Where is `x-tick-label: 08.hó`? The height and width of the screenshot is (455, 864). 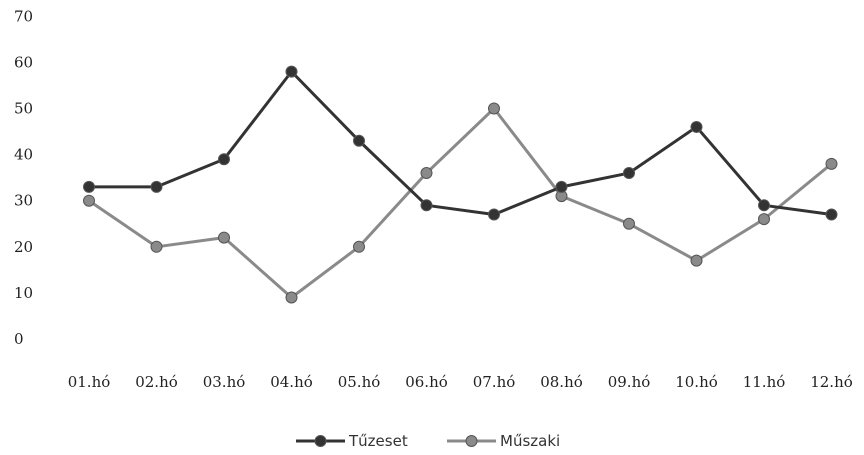 x-tick-label: 08.hó is located at coordinates (561, 382).